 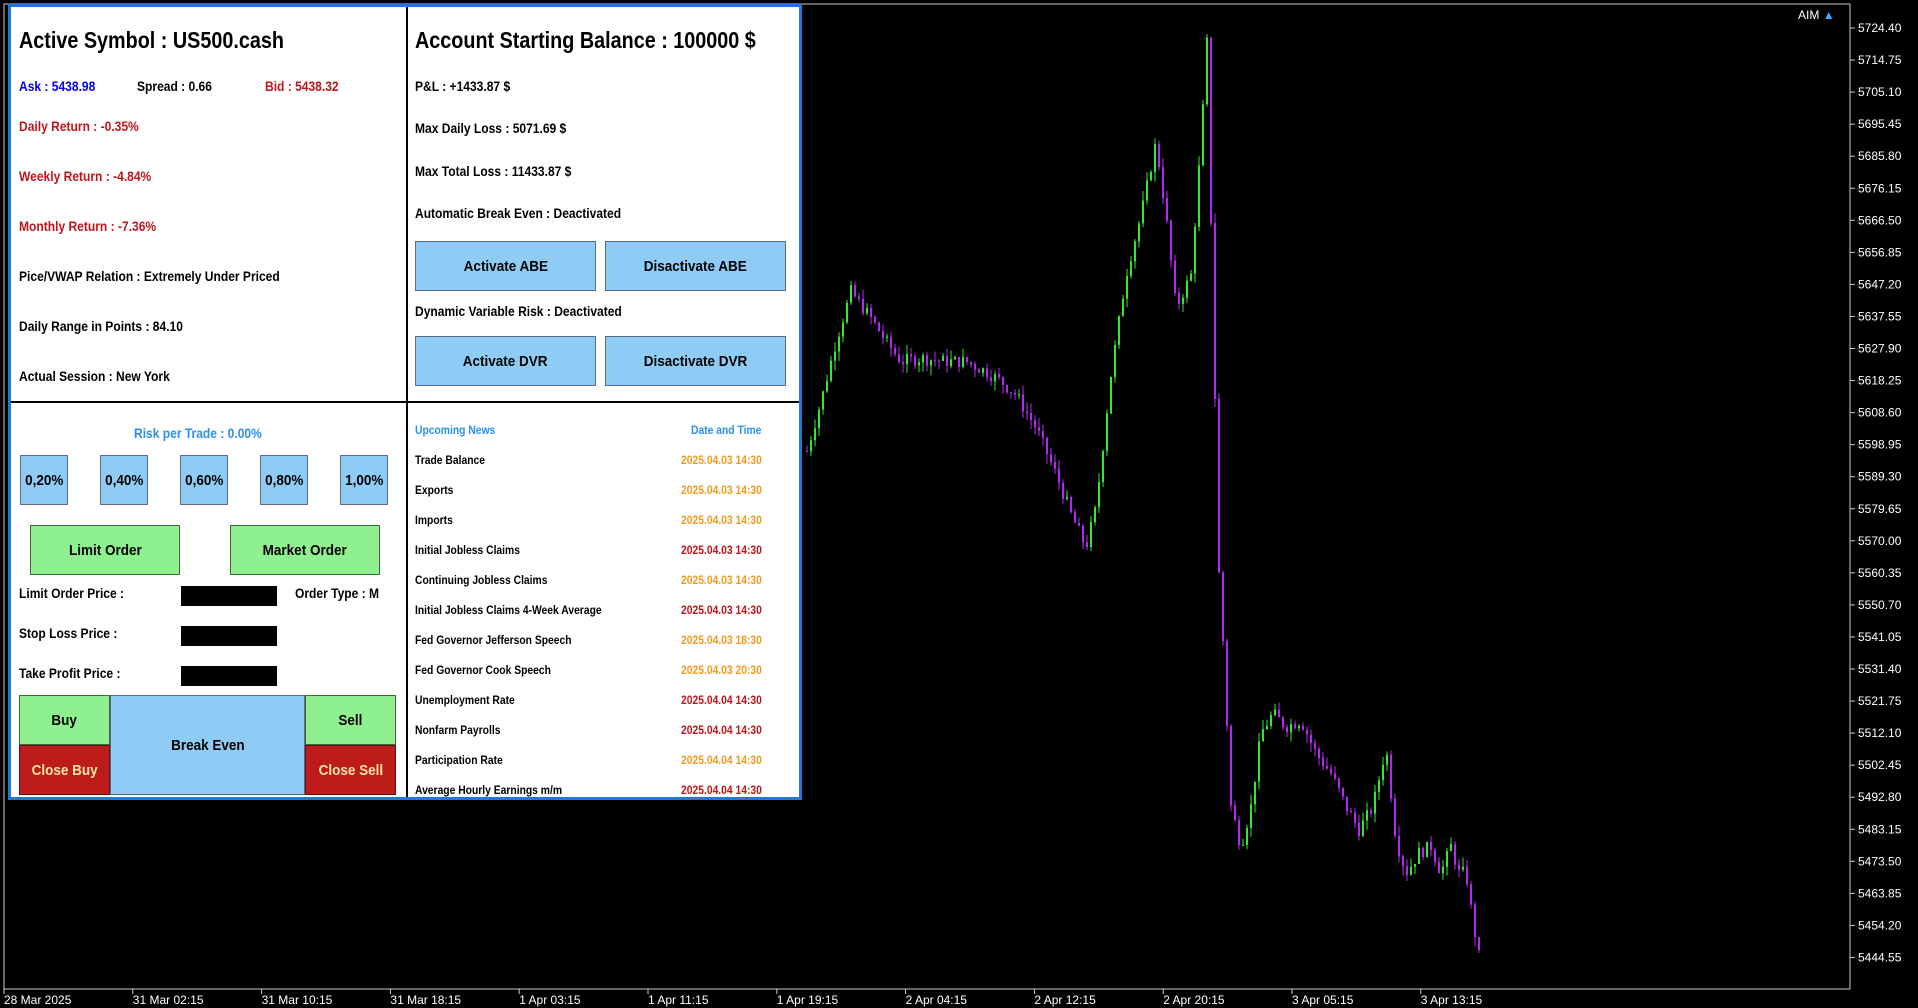 I want to click on market-order-button: Market Order, so click(x=305, y=550).